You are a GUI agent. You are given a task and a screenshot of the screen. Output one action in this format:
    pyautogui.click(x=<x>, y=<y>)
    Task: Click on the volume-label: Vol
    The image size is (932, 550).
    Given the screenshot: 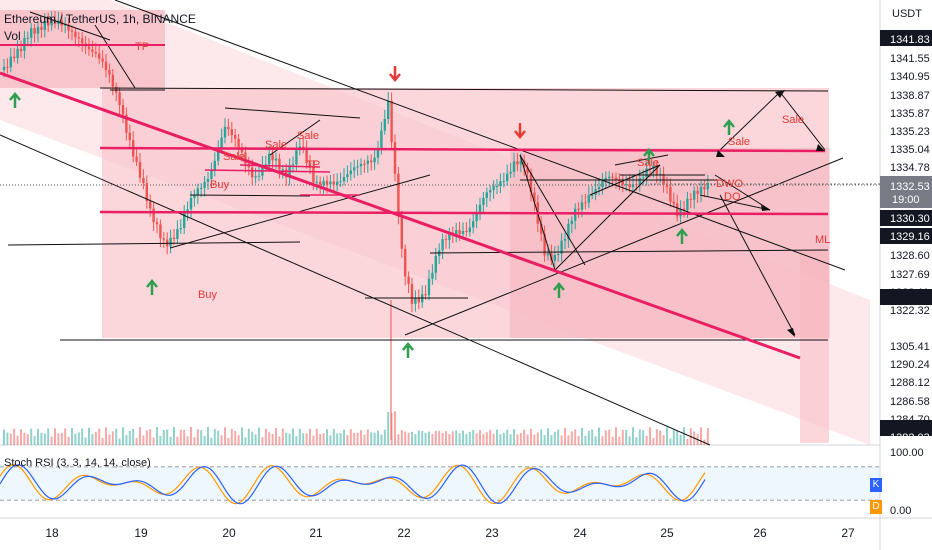 What is the action you would take?
    pyautogui.click(x=12, y=36)
    